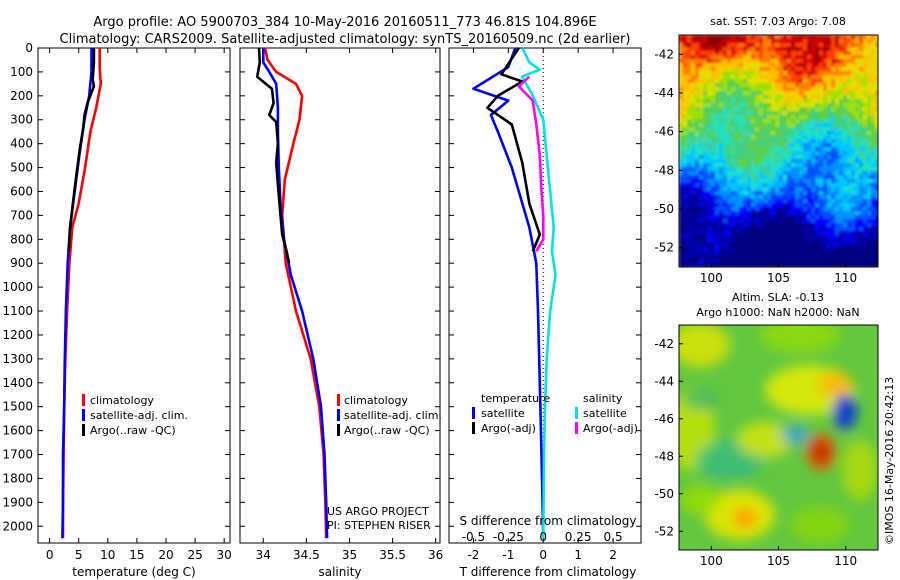  I want to click on x-tick-label: 30, so click(224, 555).